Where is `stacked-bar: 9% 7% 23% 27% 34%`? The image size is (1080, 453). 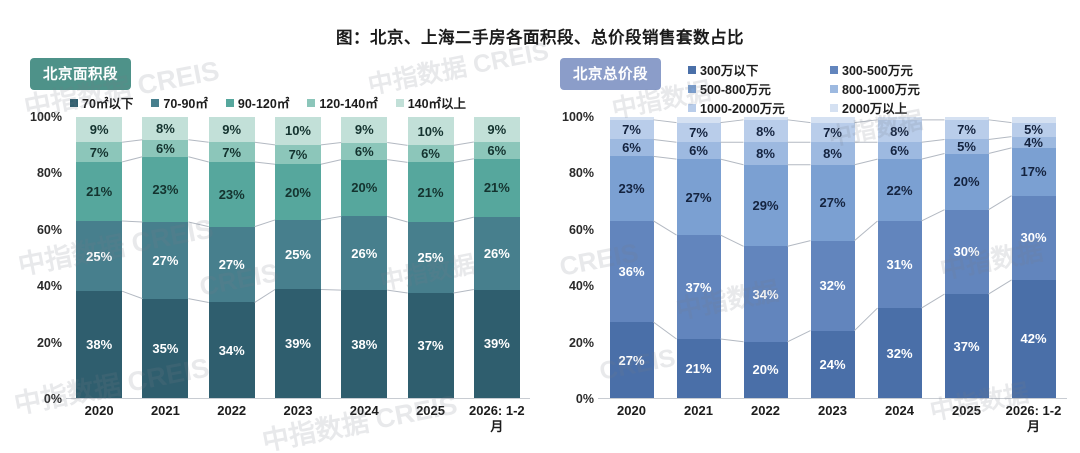 stacked-bar: 9% 7% 23% 27% 34% is located at coordinates (231, 258).